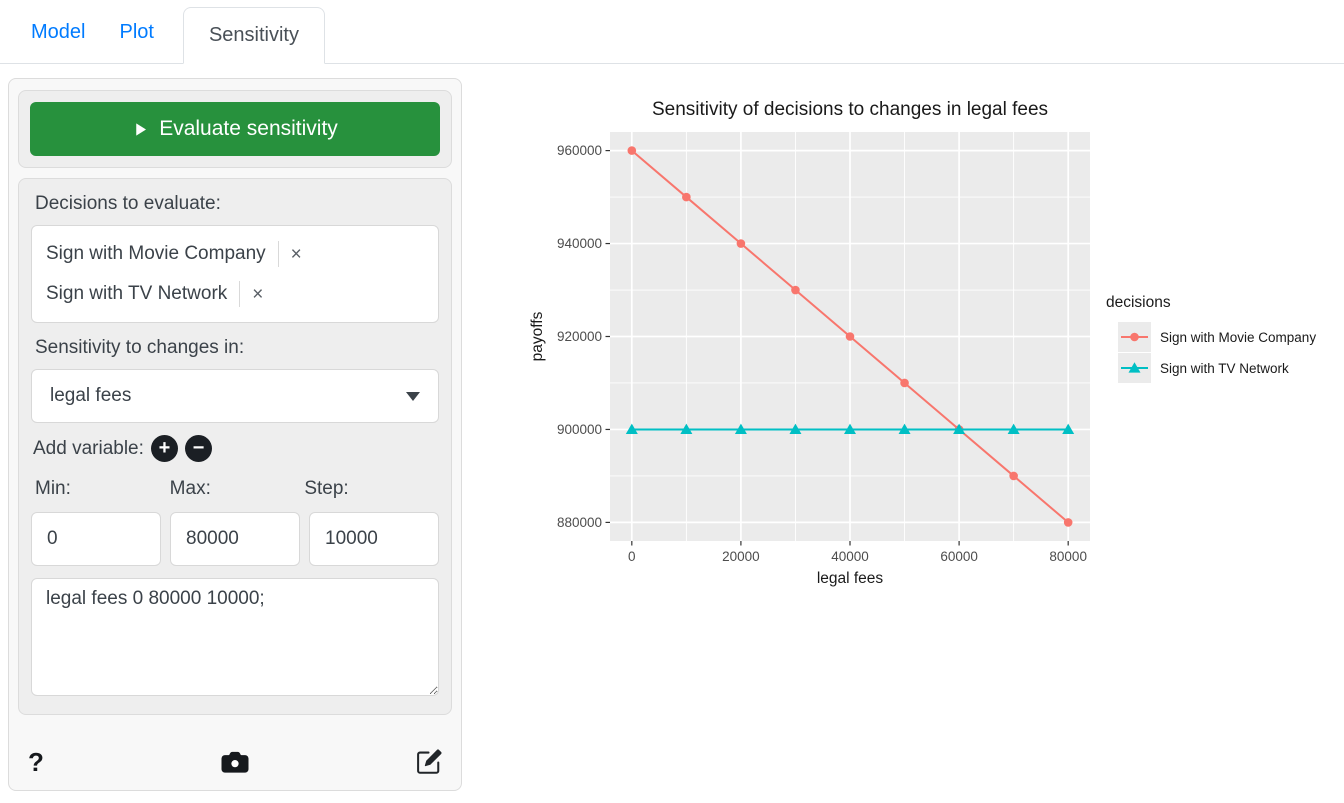  I want to click on tab-sensitivity: Sensitivity, so click(253, 35).